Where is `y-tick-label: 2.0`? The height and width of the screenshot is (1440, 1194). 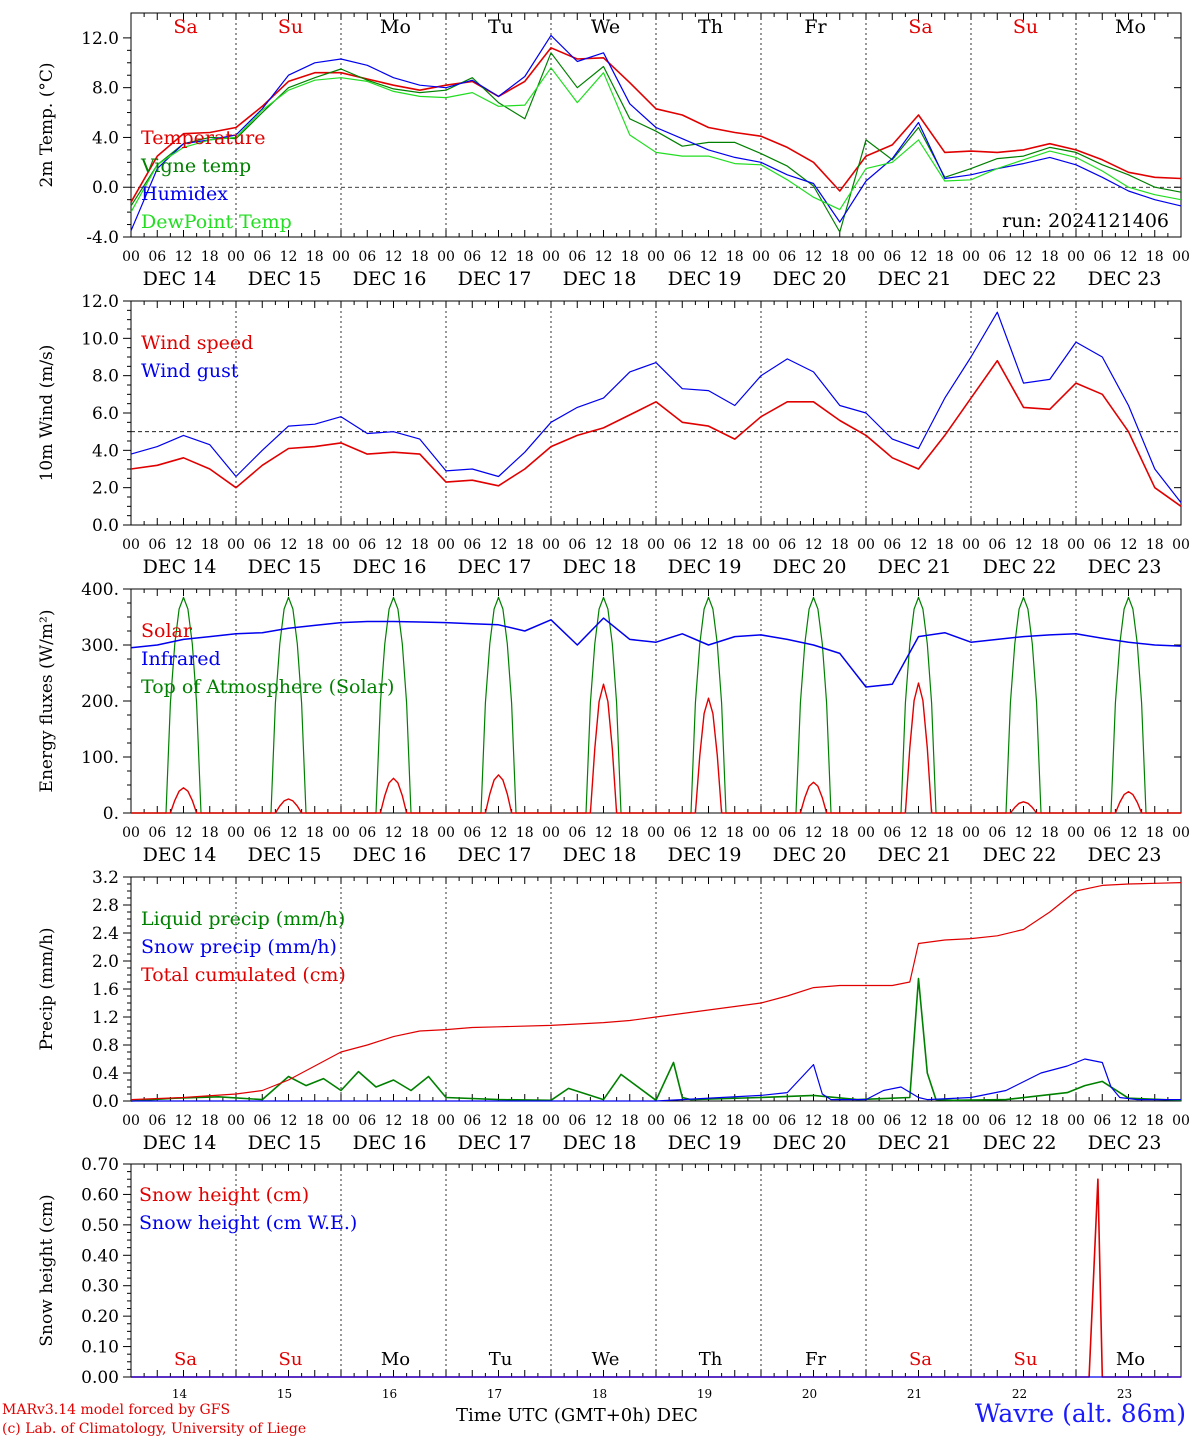 y-tick-label: 2.0 is located at coordinates (105, 489).